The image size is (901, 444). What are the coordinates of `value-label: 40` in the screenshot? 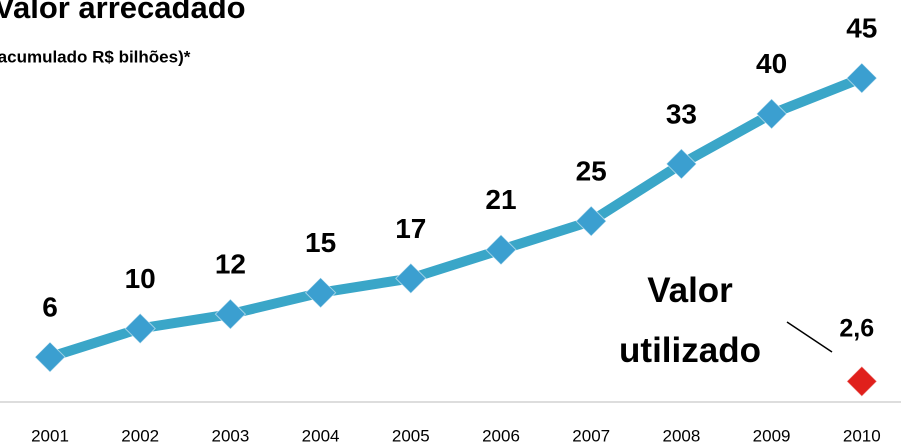 It's located at (771, 63).